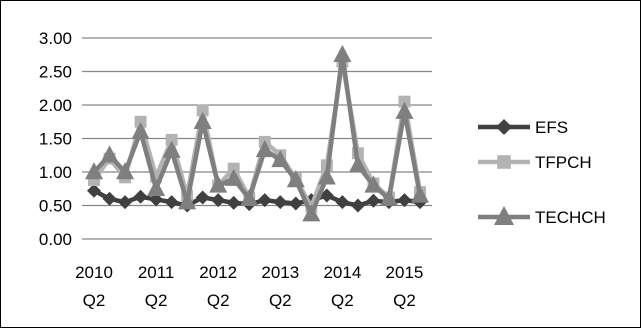 The height and width of the screenshot is (328, 641). I want to click on y-axis-ticks: 0.00 0.50 1.00 1.50 2.00 2.50 3.00, so click(55, 139).